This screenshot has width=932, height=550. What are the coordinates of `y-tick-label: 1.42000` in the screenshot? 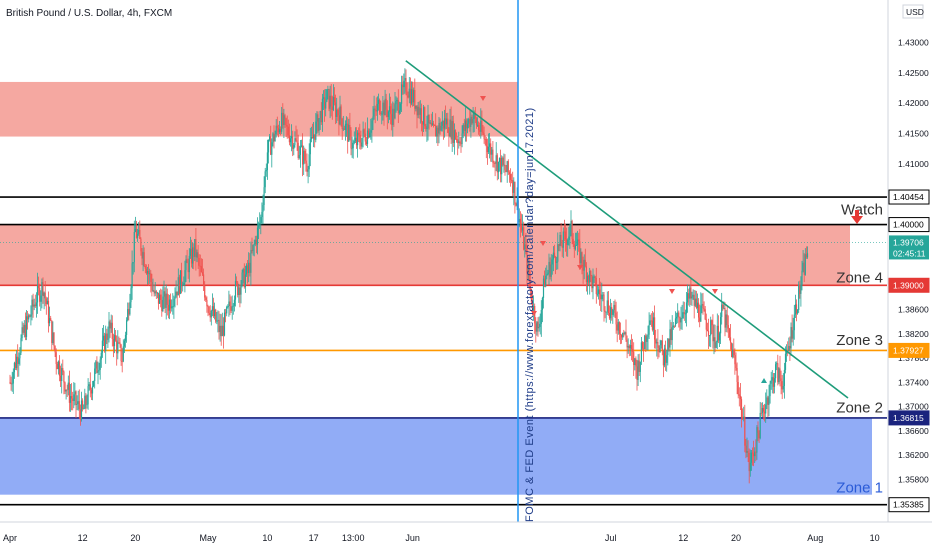 It's located at (913, 103).